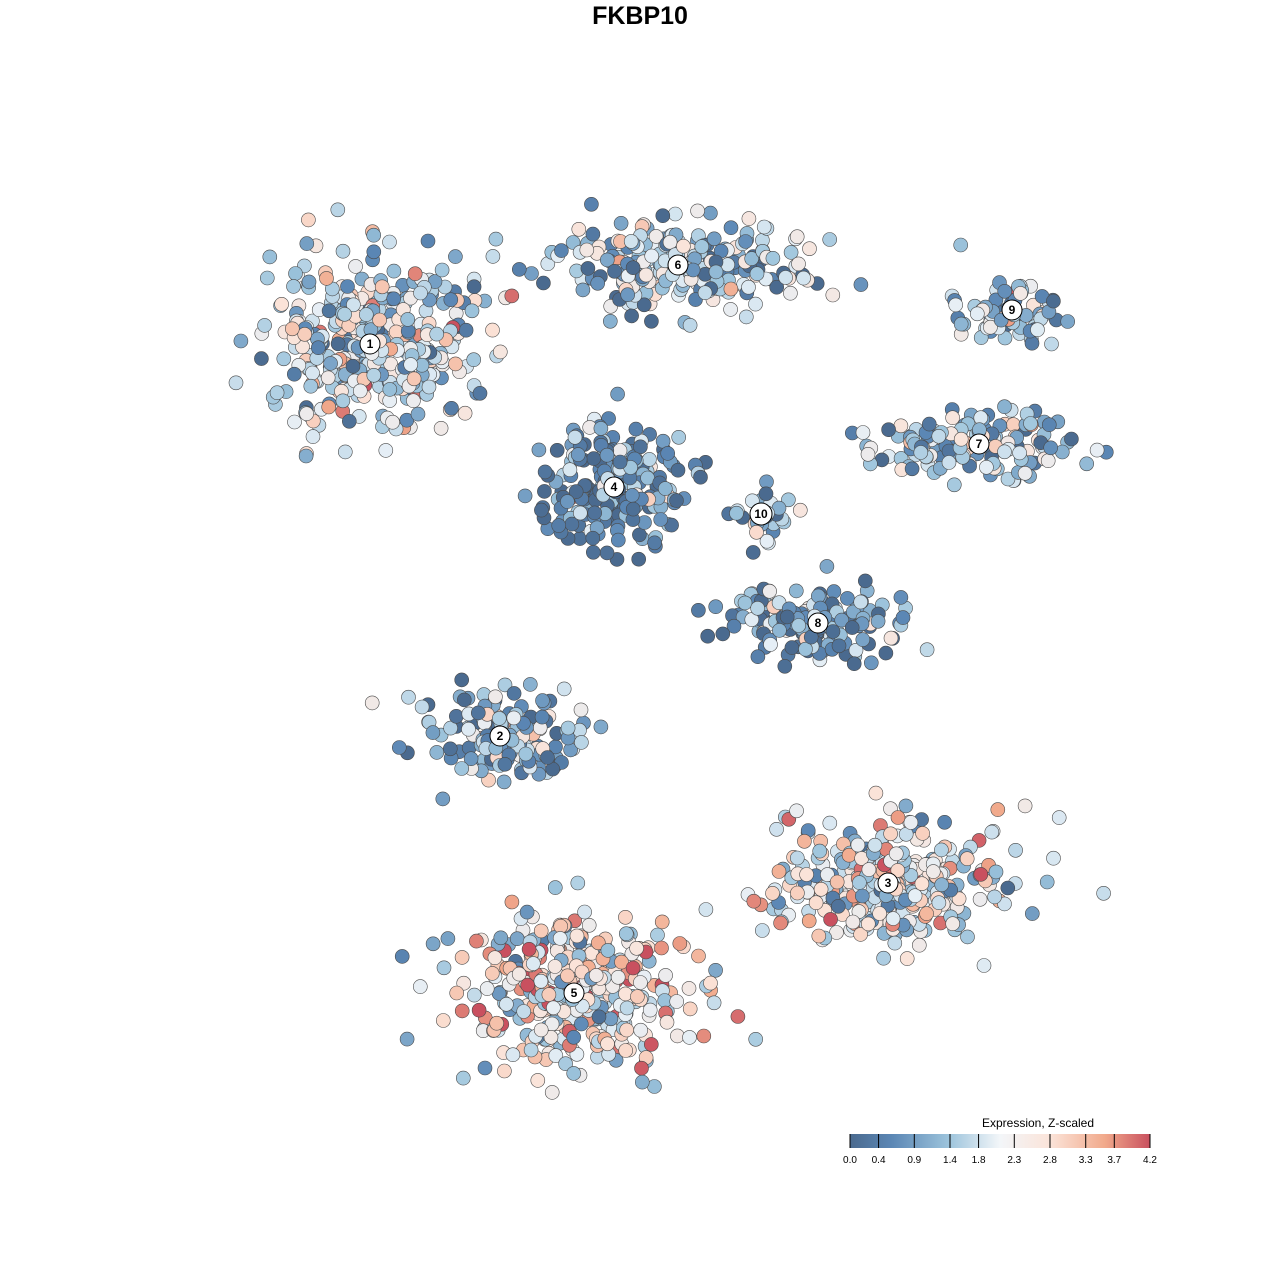  Describe the element at coordinates (879, 1160) in the screenshot. I see `legend-tick-label: 0.4` at that location.